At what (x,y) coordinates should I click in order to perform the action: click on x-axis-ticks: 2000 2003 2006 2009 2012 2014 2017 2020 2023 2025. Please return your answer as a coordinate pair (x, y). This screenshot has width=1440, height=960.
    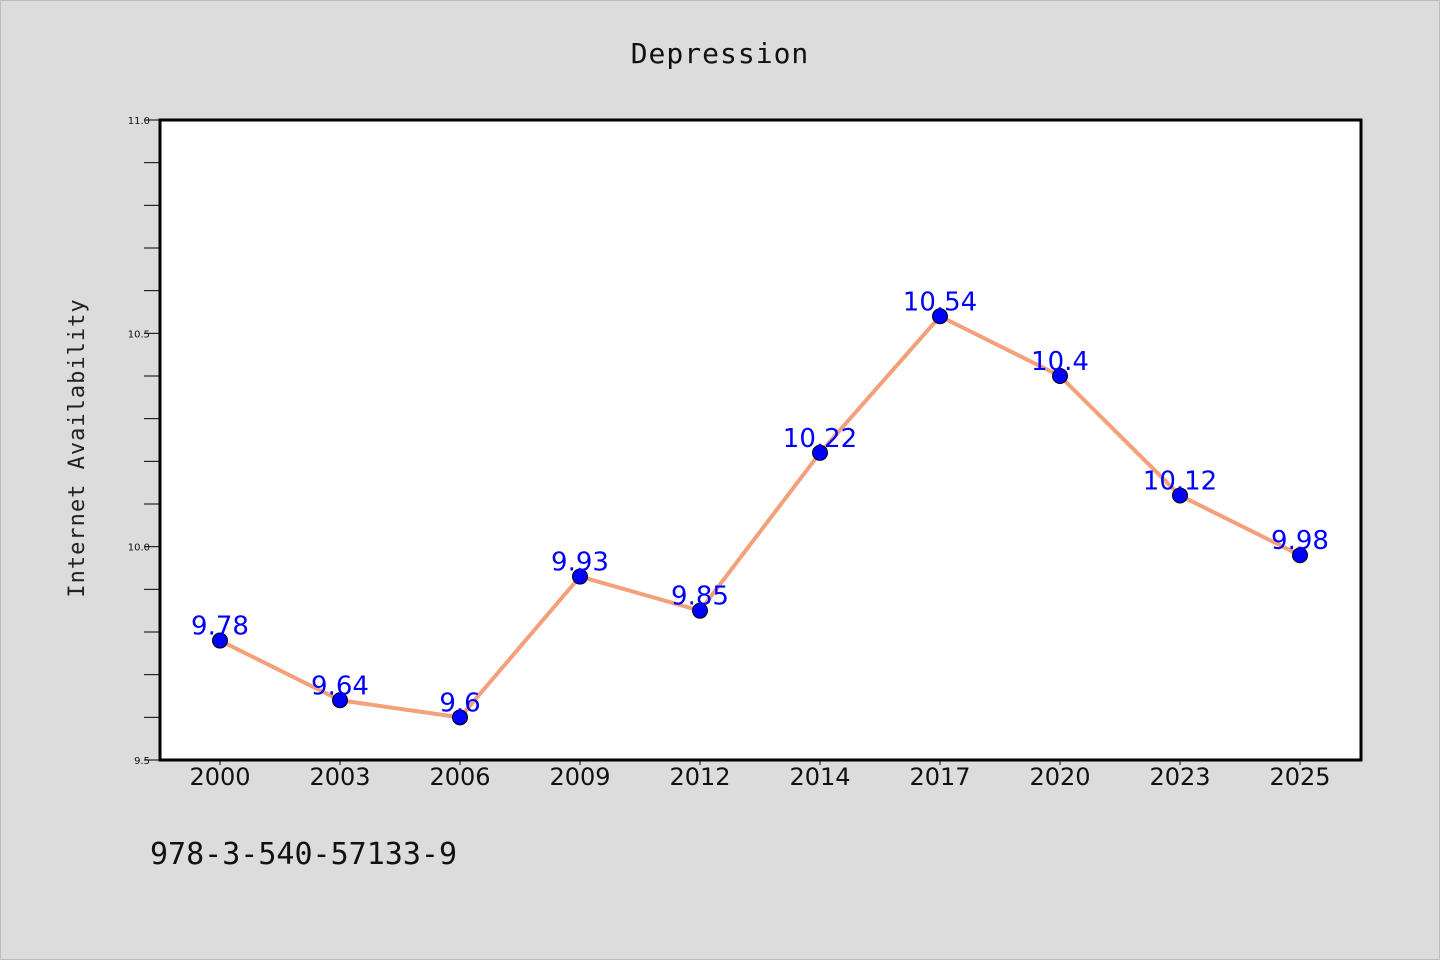
    Looking at the image, I should click on (760, 775).